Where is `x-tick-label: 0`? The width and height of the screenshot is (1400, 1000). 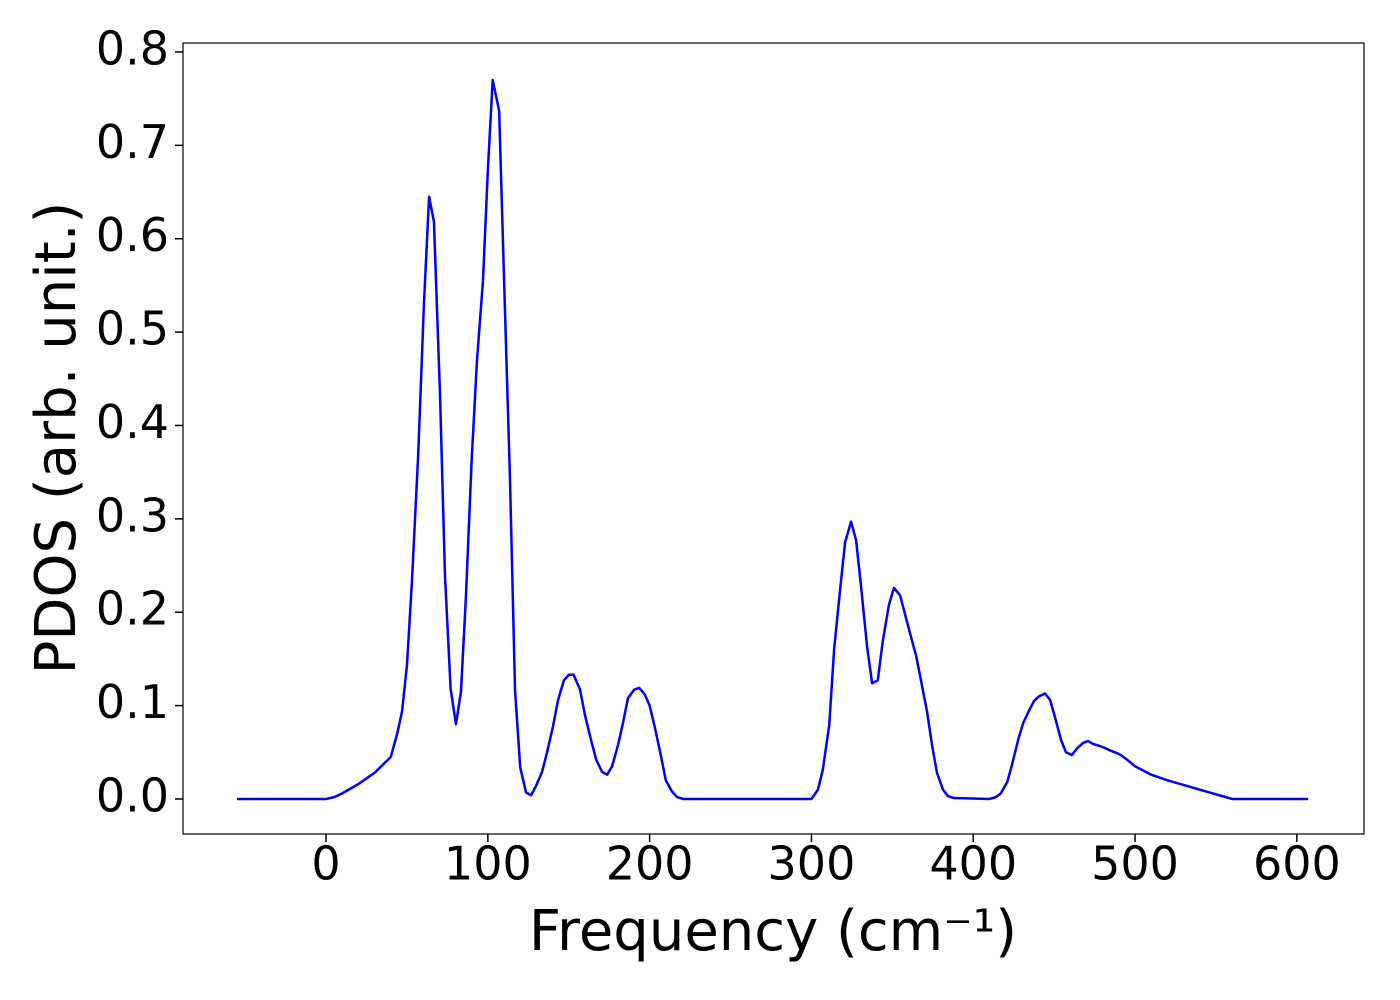 x-tick-label: 0 is located at coordinates (325, 864).